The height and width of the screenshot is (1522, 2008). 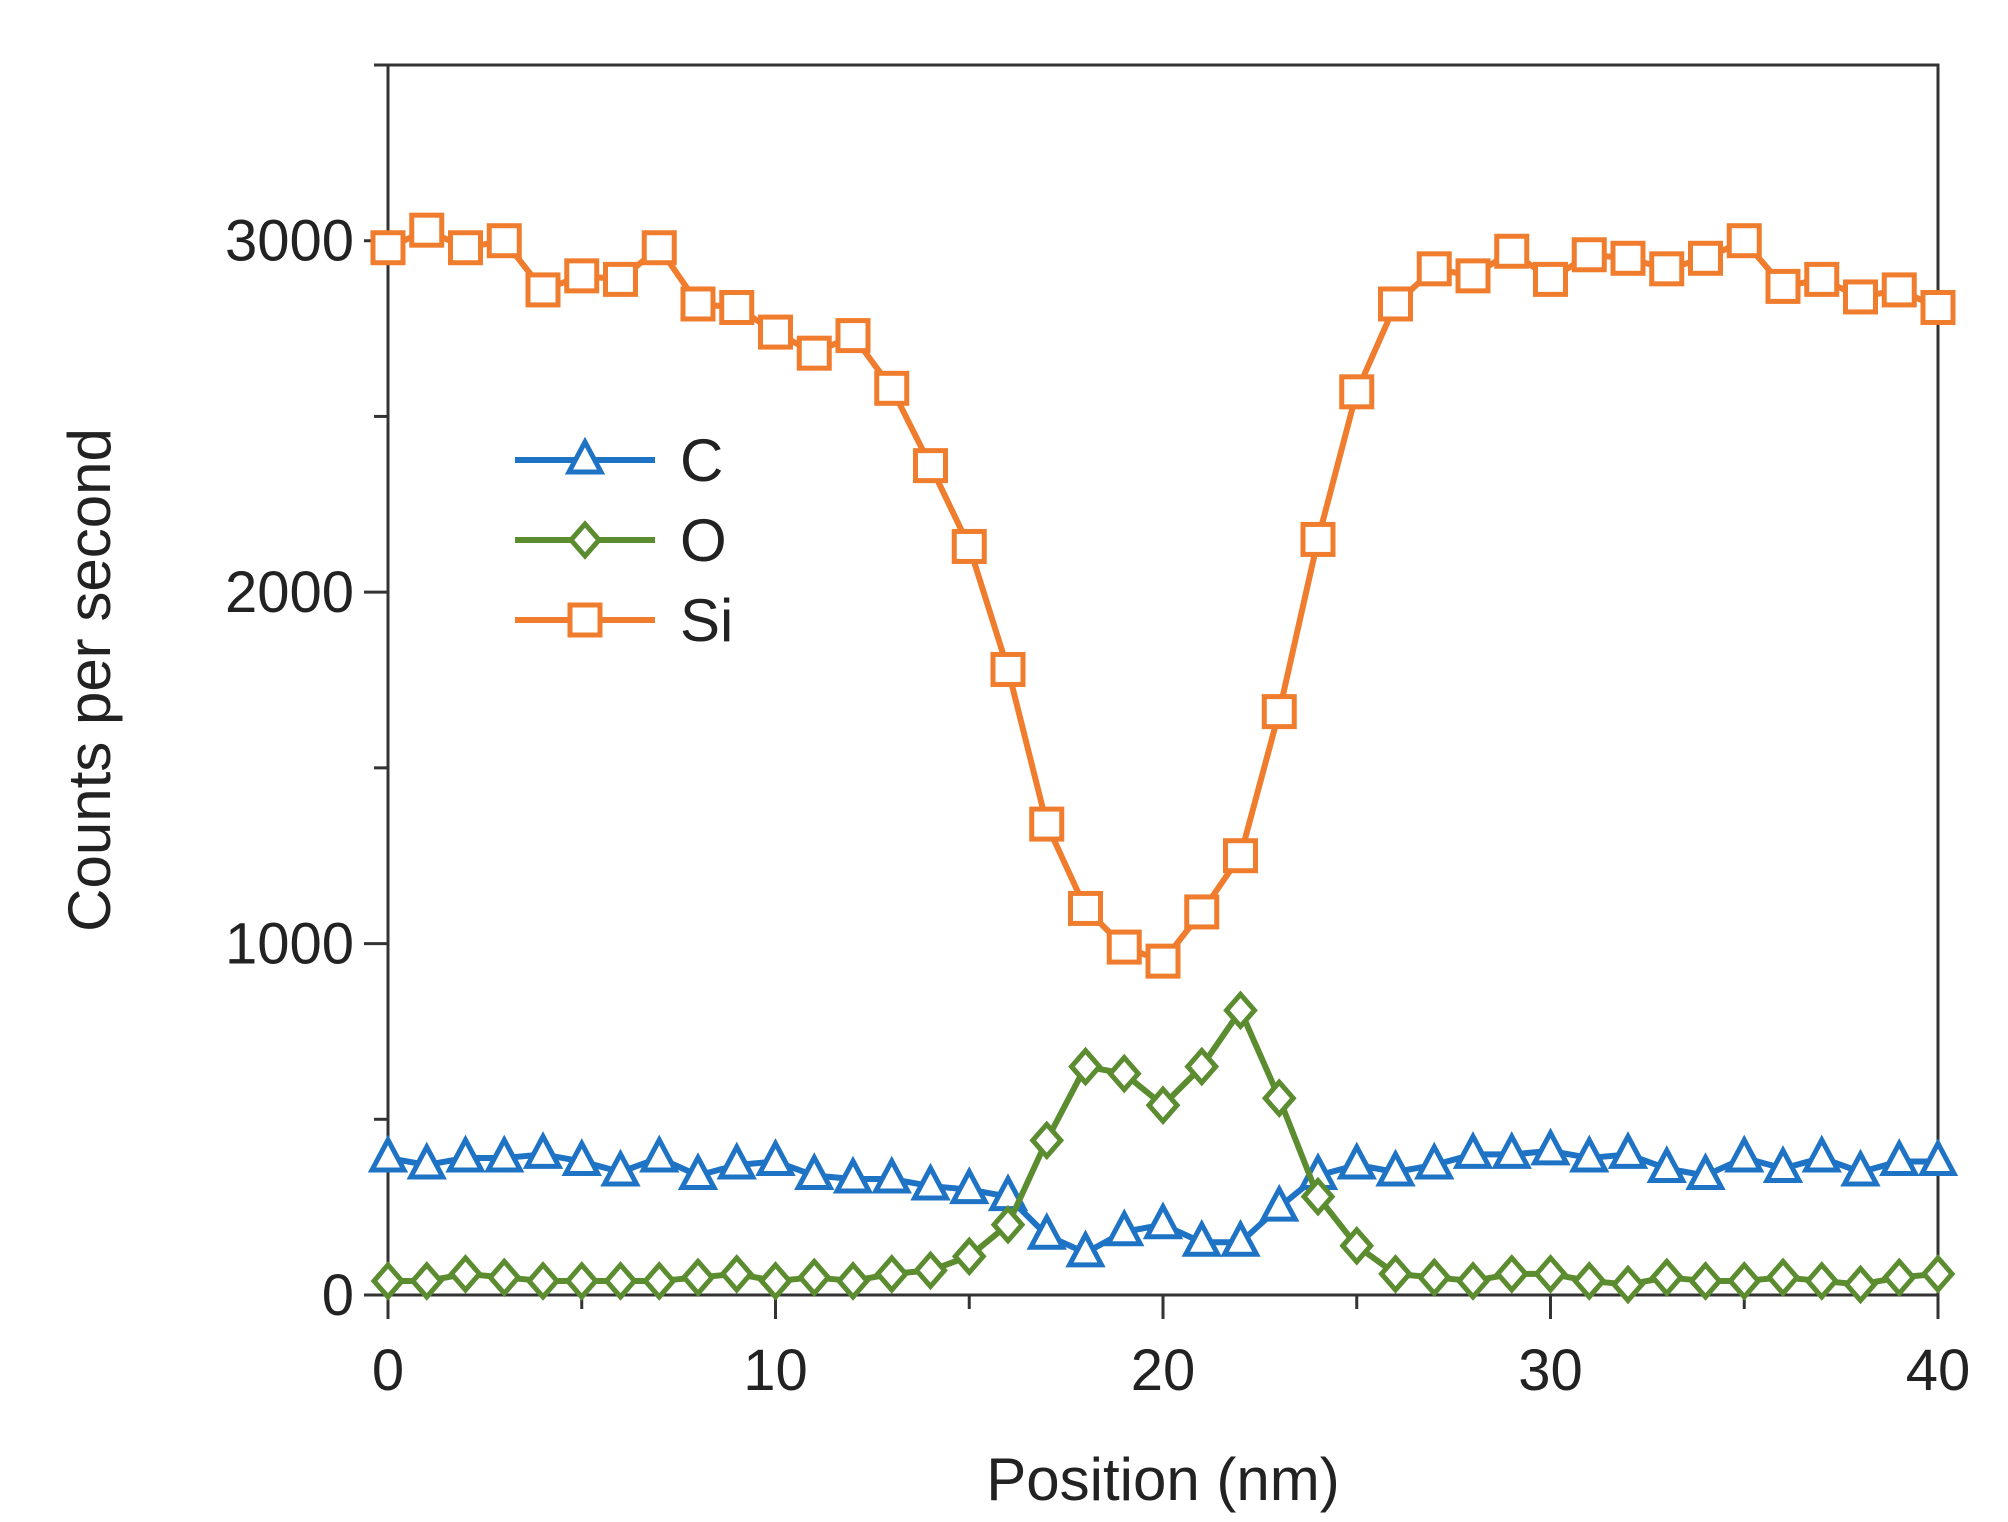 I want to click on x-tick-label: 30, so click(x=1550, y=1370).